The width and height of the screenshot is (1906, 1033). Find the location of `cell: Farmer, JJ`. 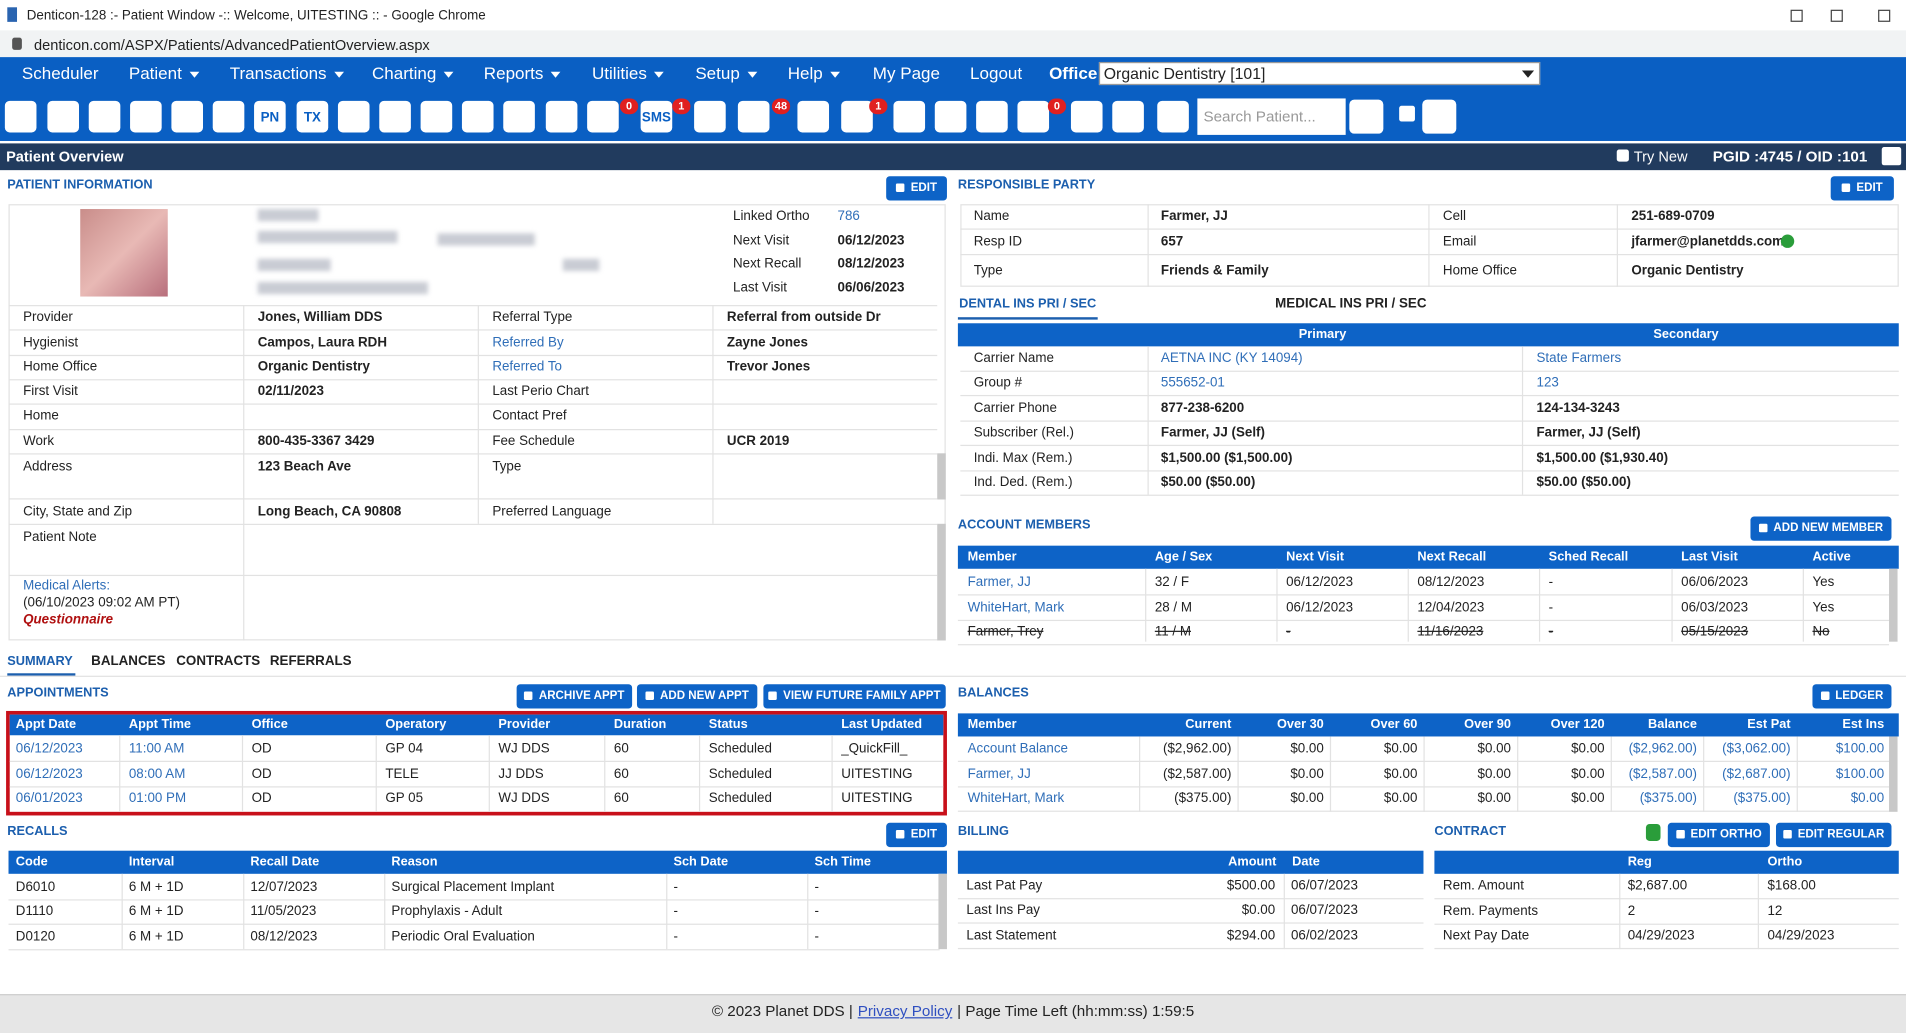

cell: Farmer, JJ is located at coordinates (999, 774).